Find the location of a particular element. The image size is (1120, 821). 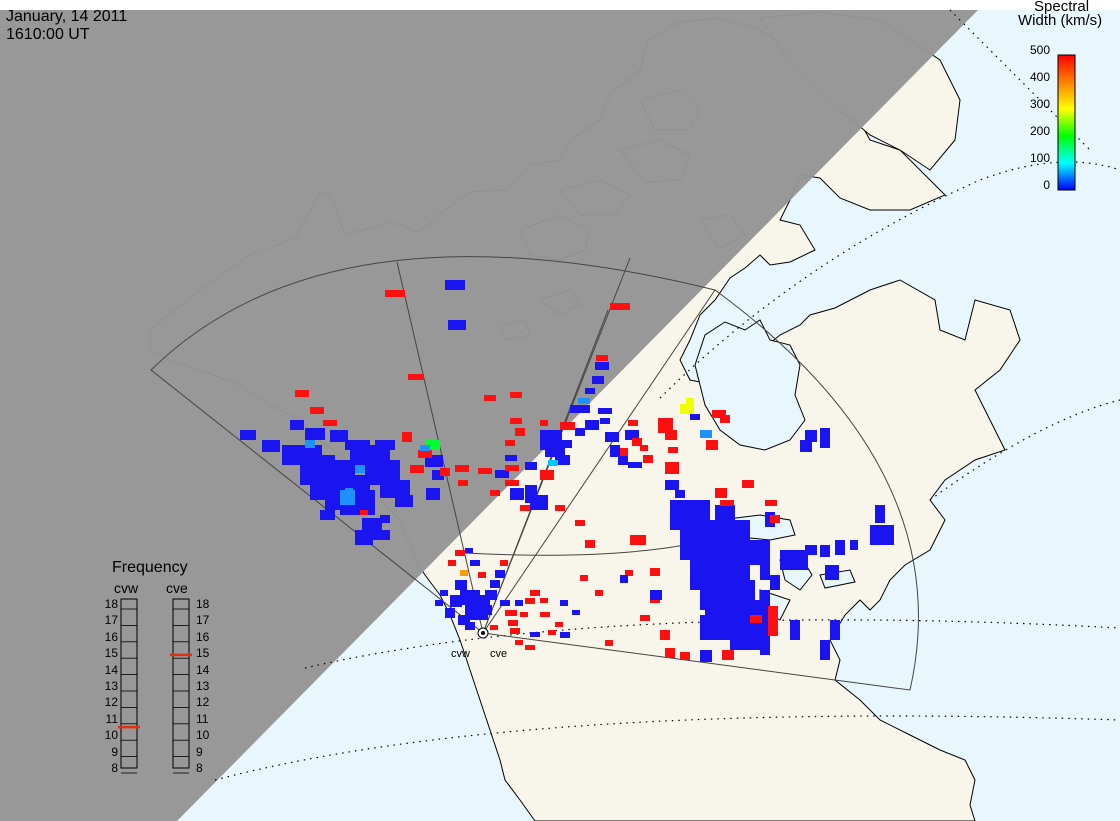

frequency-radar-label: cvw is located at coordinates (126, 588).